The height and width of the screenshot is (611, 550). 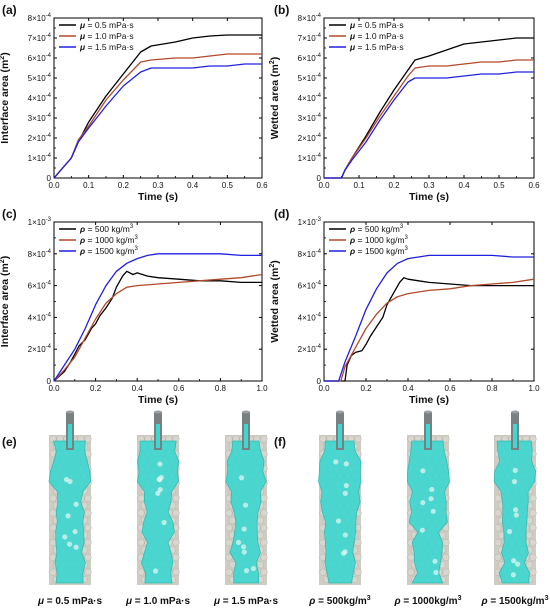 What do you see at coordinates (246, 601) in the screenshot?
I see `snapshot-caption: μ = 1.5 mPa·s` at bounding box center [246, 601].